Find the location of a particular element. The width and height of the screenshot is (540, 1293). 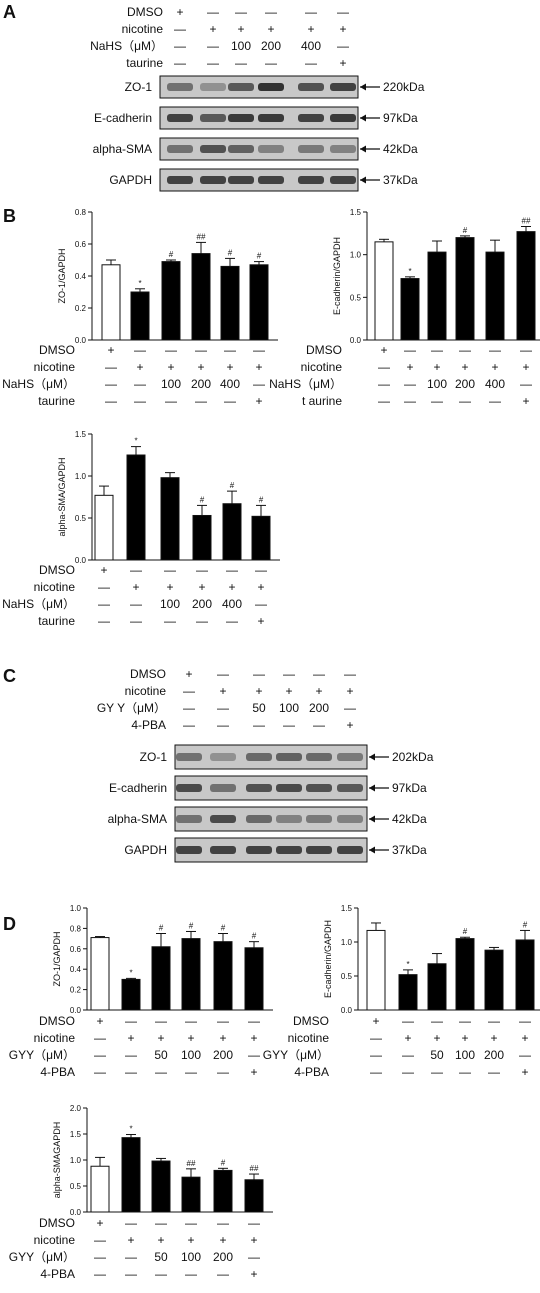

chart-B1-sig-label: ## is located at coordinates (201, 236).